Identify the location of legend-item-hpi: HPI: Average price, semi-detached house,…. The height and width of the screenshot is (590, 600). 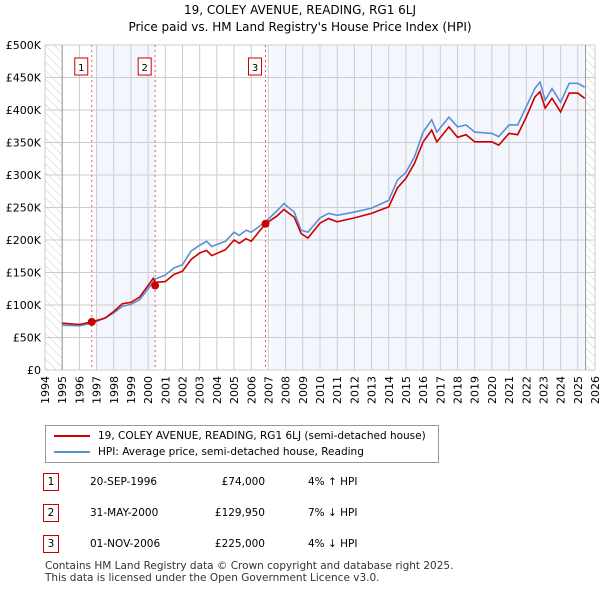
(209, 452).